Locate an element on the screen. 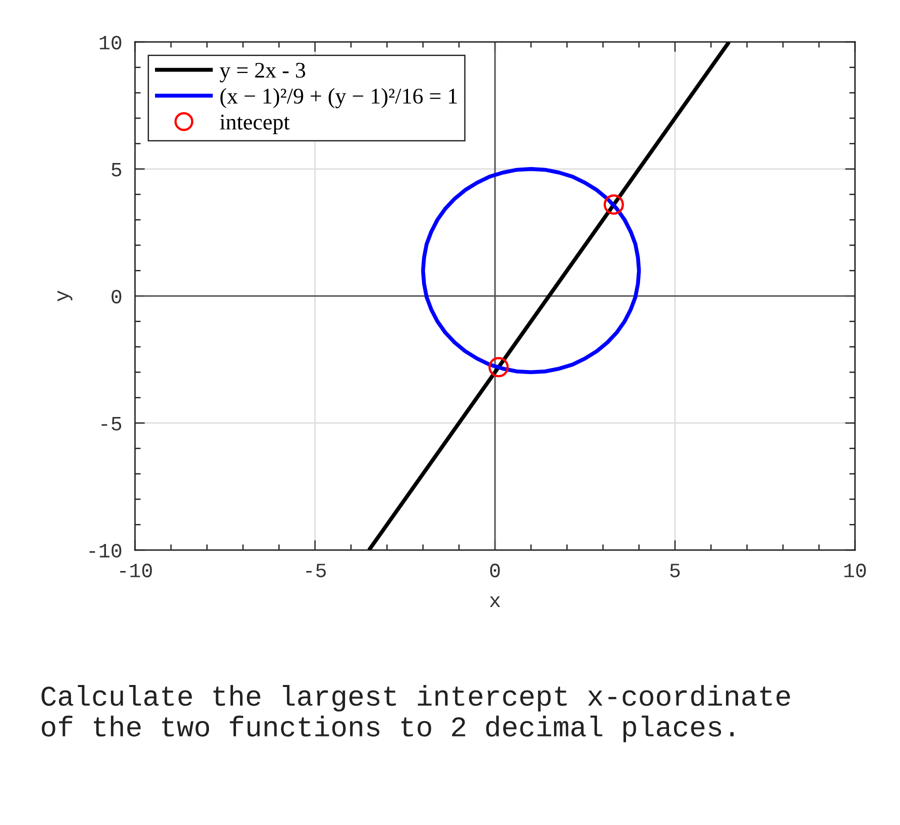 Image resolution: width=900 pixels, height=825 pixels. legend-label: intecept is located at coordinates (255, 124).